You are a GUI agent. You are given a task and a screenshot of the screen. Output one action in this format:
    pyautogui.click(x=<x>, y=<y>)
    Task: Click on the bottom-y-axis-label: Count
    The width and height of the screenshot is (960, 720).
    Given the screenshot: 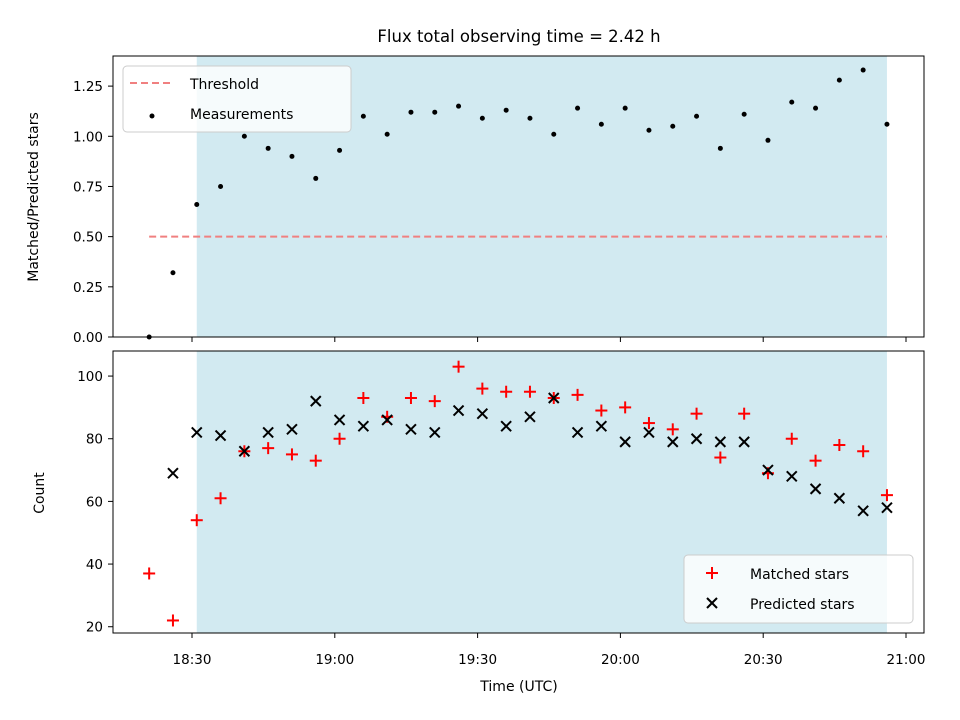 What is the action you would take?
    pyautogui.click(x=40, y=493)
    